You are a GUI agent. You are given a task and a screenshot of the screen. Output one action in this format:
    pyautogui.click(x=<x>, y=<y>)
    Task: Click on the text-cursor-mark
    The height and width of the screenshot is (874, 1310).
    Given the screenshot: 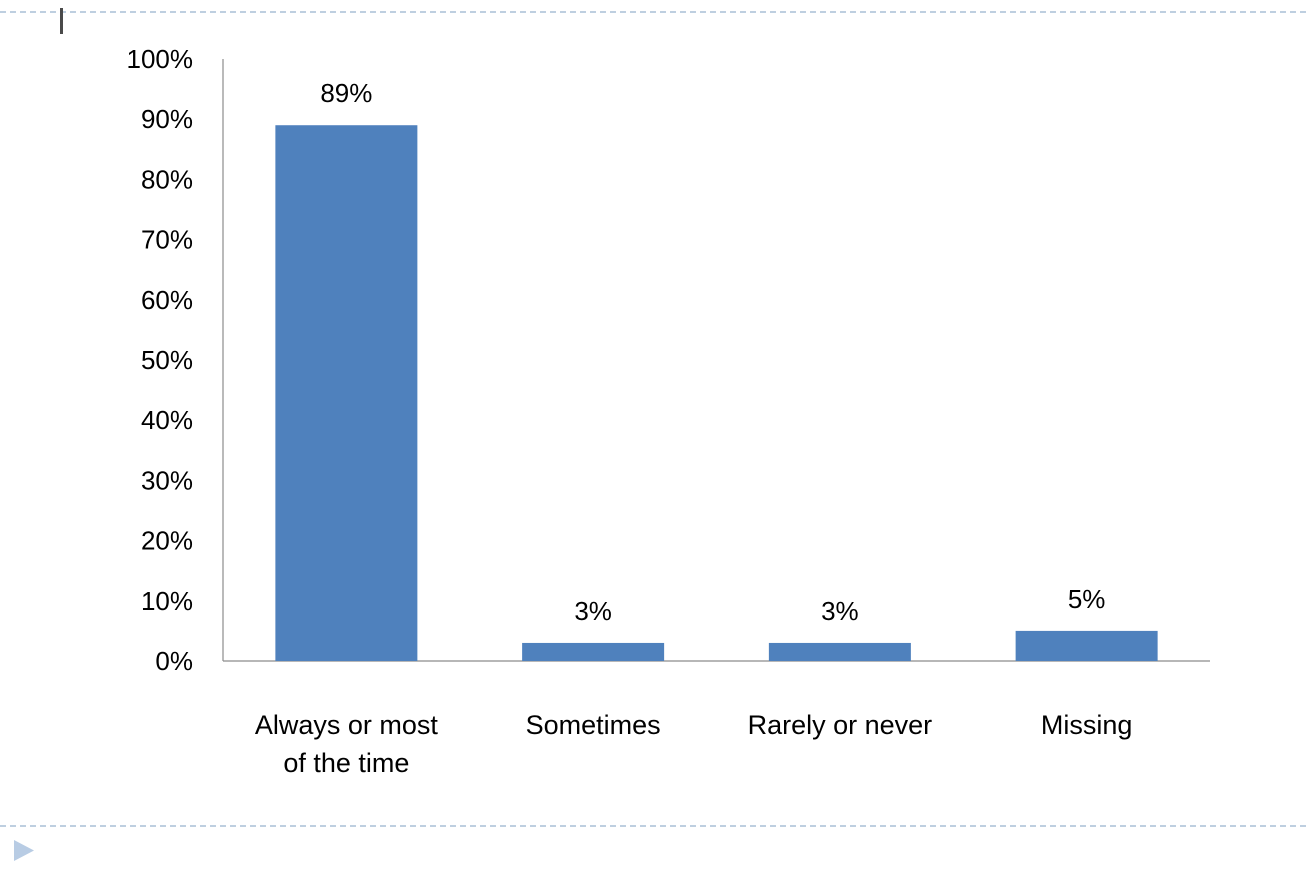 What is the action you would take?
    pyautogui.click(x=61, y=21)
    